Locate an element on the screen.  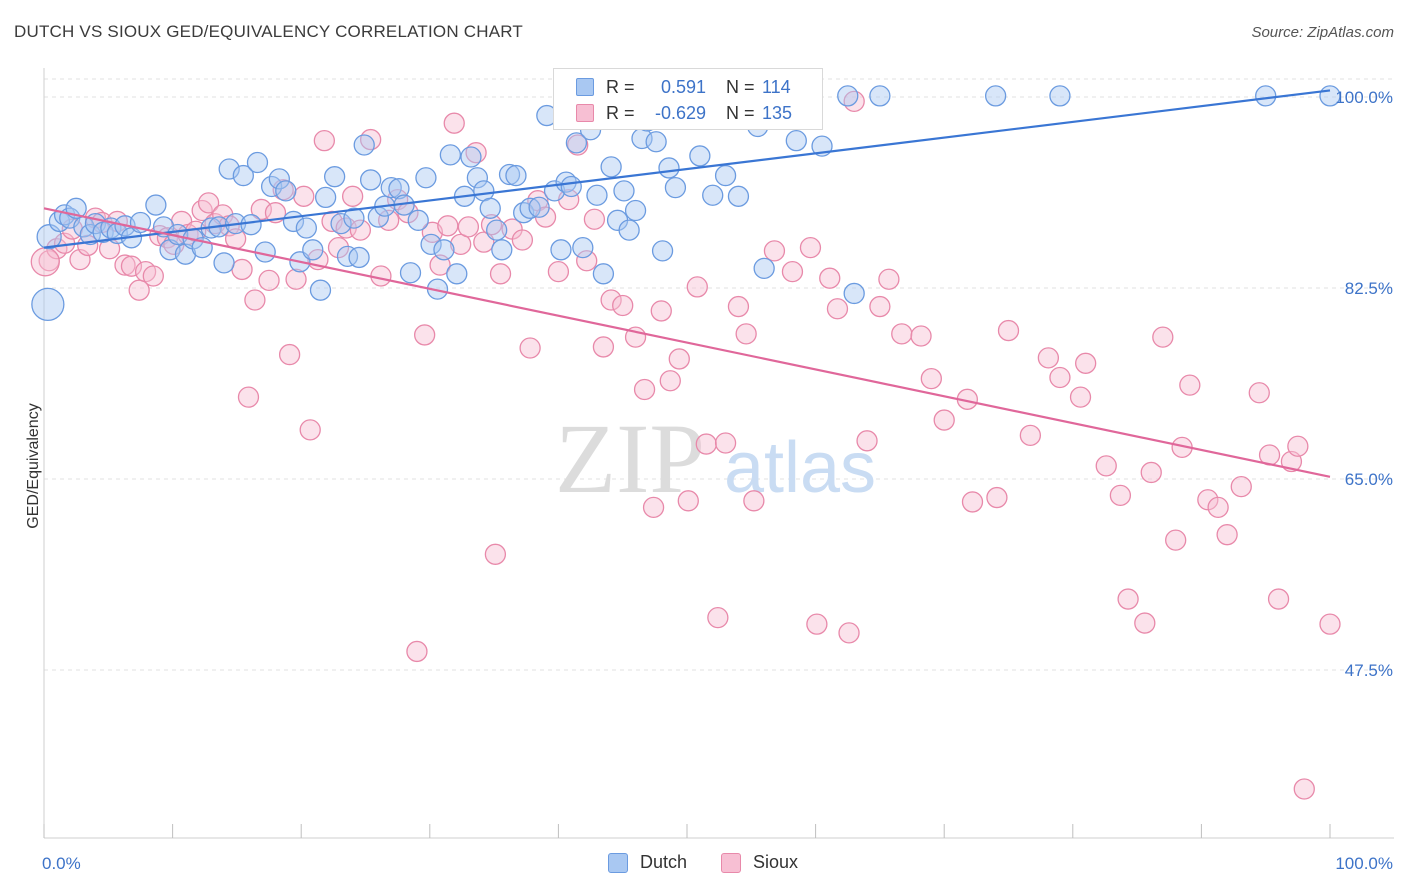
r-label: R = is located at coordinates (620, 86).